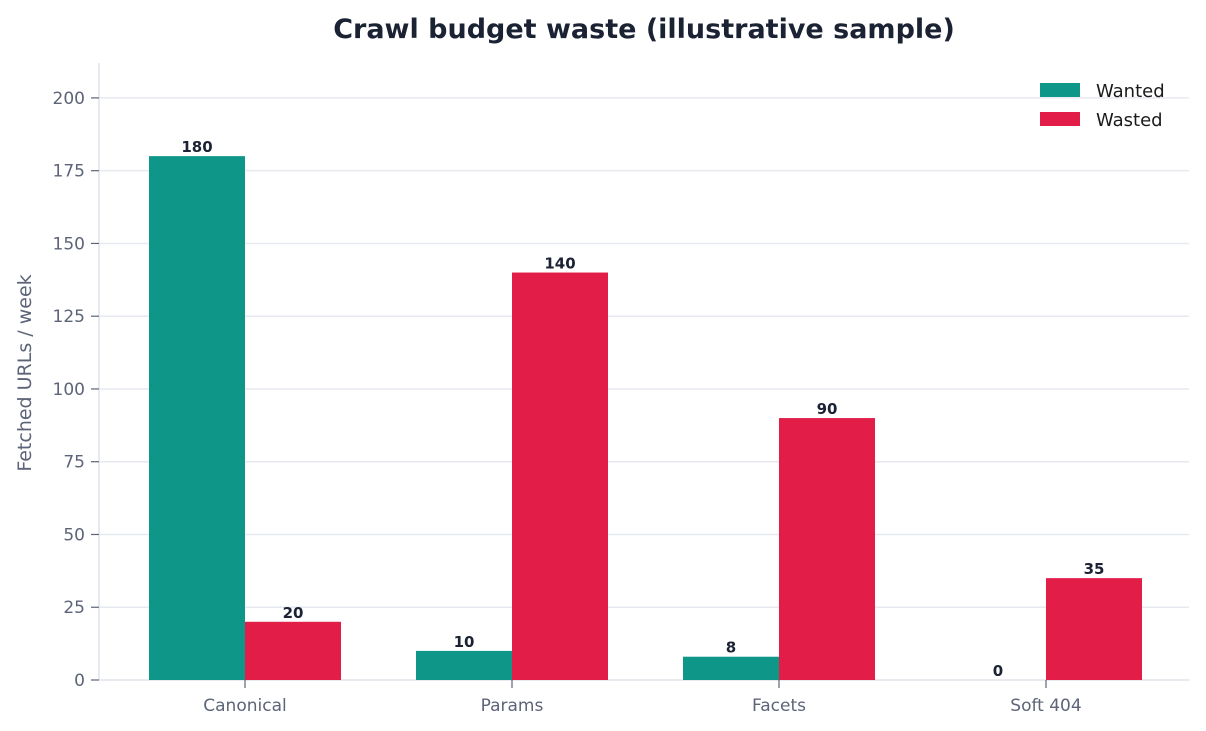 The height and width of the screenshot is (731, 1206). I want to click on x-tick-label: Canonical, so click(244, 706).